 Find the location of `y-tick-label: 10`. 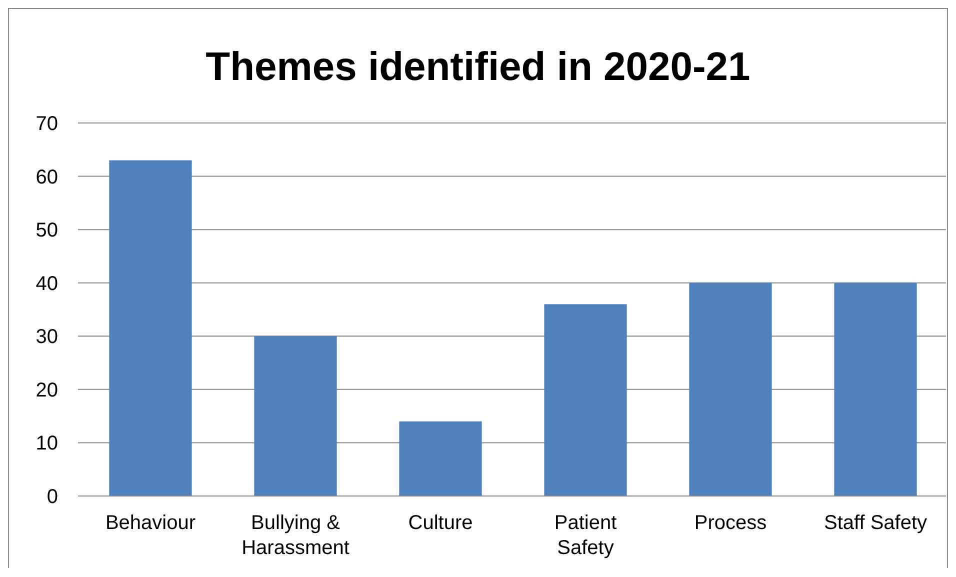

y-tick-label: 10 is located at coordinates (47, 443).